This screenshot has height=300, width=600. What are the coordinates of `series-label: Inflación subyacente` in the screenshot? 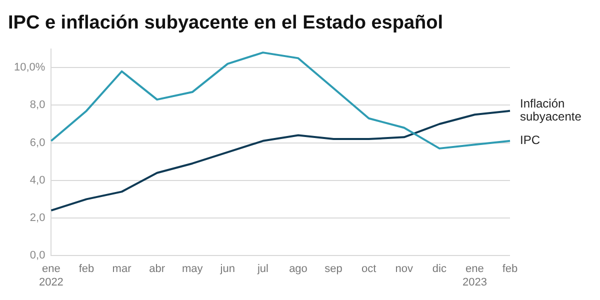 It's located at (551, 110).